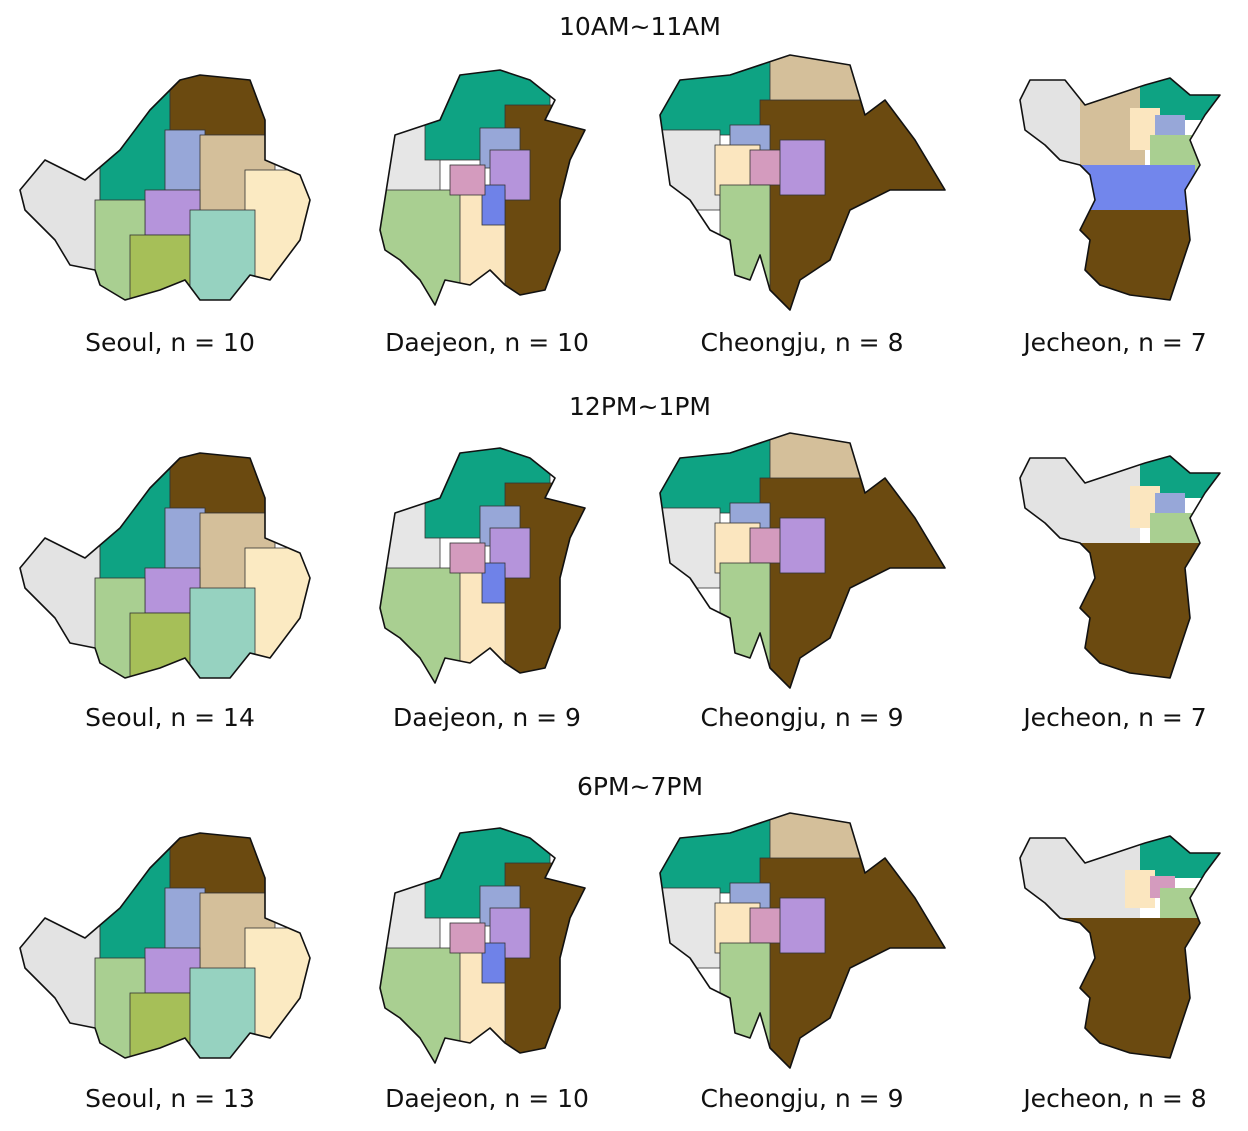  Describe the element at coordinates (487, 717) in the screenshot. I see `map-caption: Daejeon, n = 9` at that location.